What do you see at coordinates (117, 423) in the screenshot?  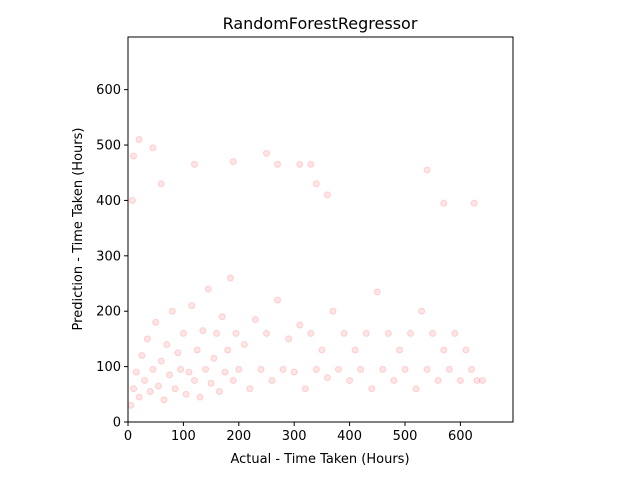 I see `y-tick-label: 0` at bounding box center [117, 423].